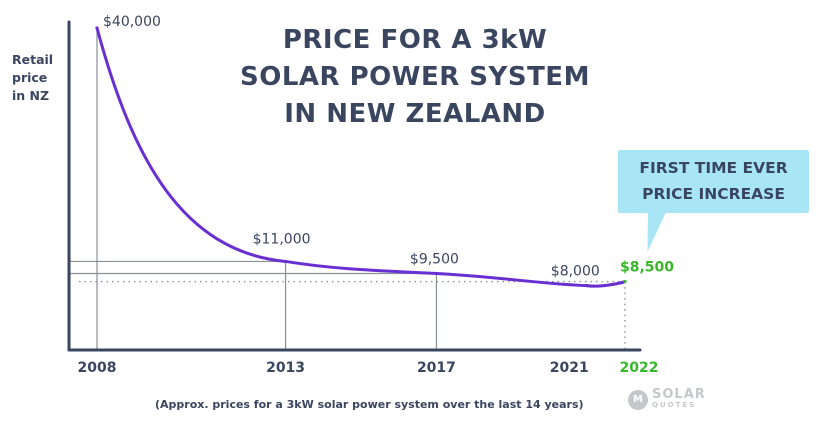  I want to click on y-axis-label: Retail price in NZ, so click(32, 78).